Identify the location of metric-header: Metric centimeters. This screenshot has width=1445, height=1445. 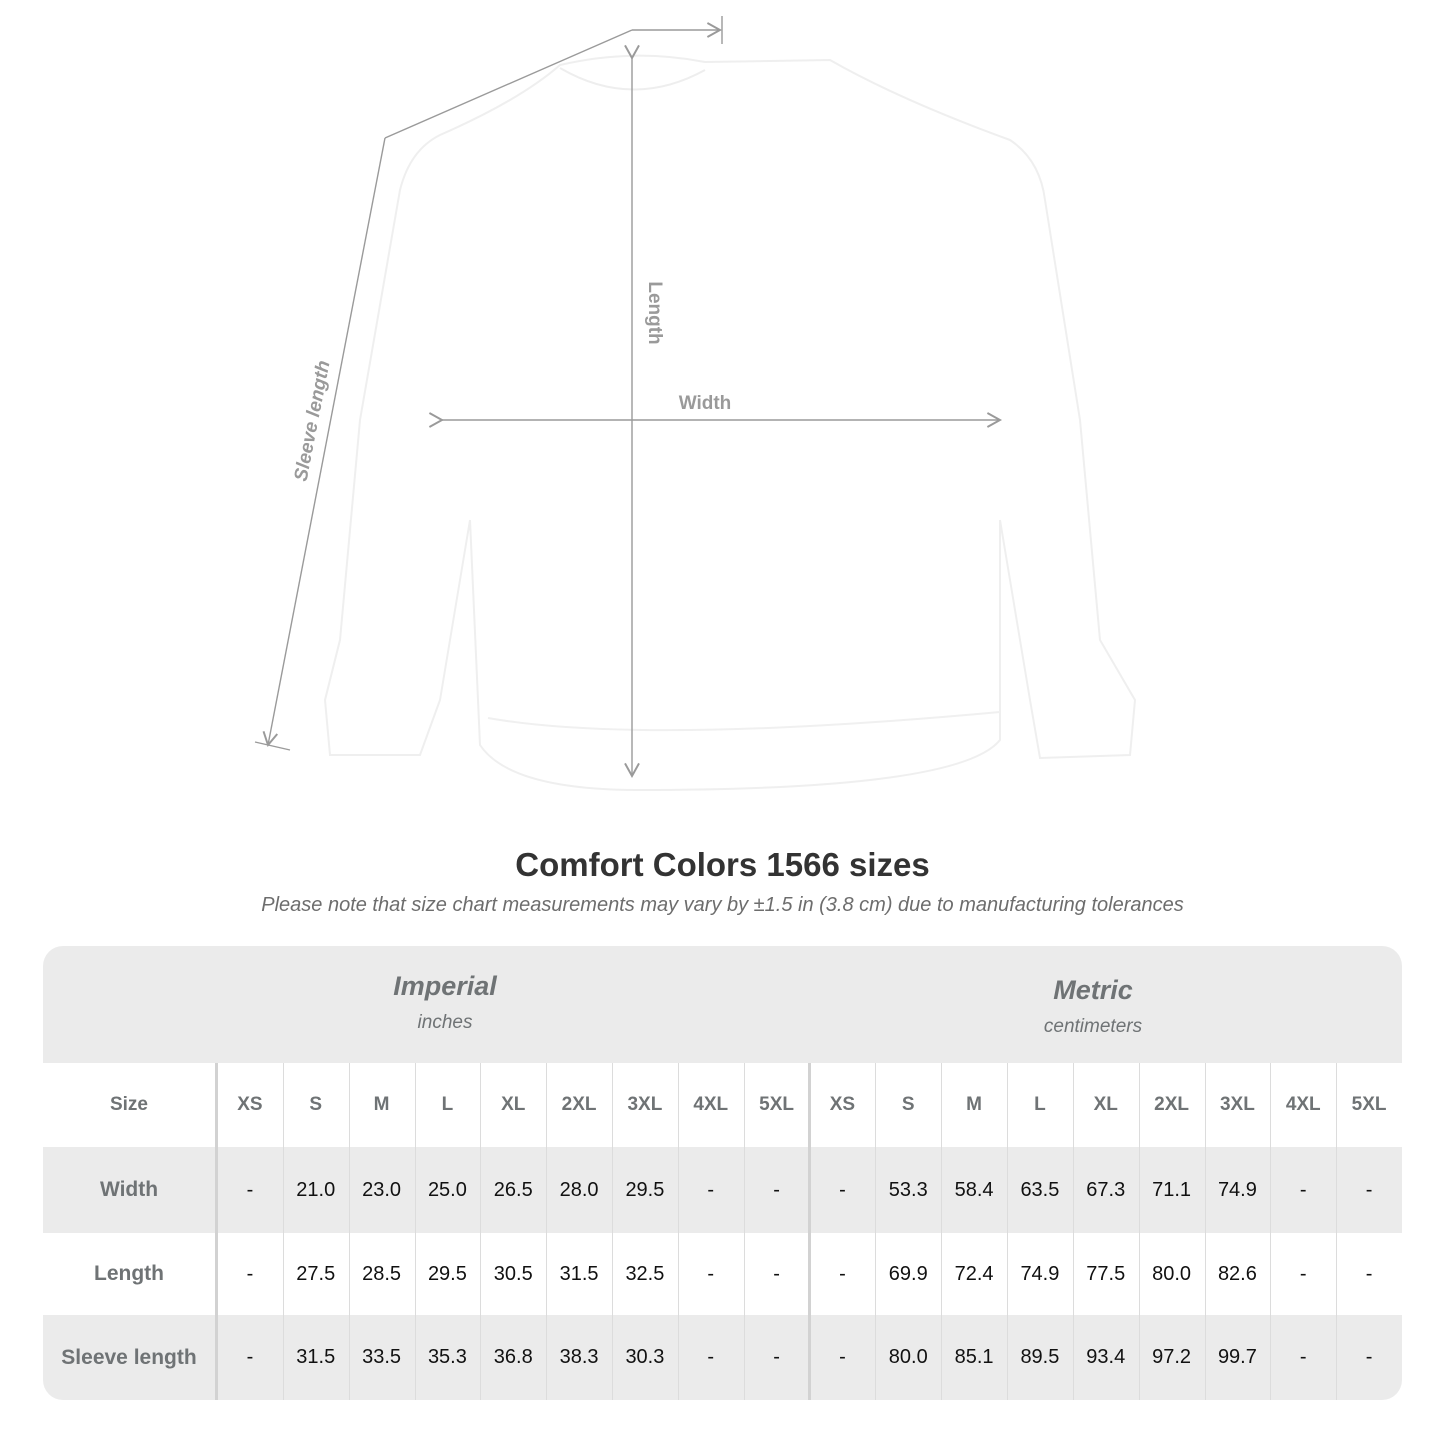
(1093, 1006).